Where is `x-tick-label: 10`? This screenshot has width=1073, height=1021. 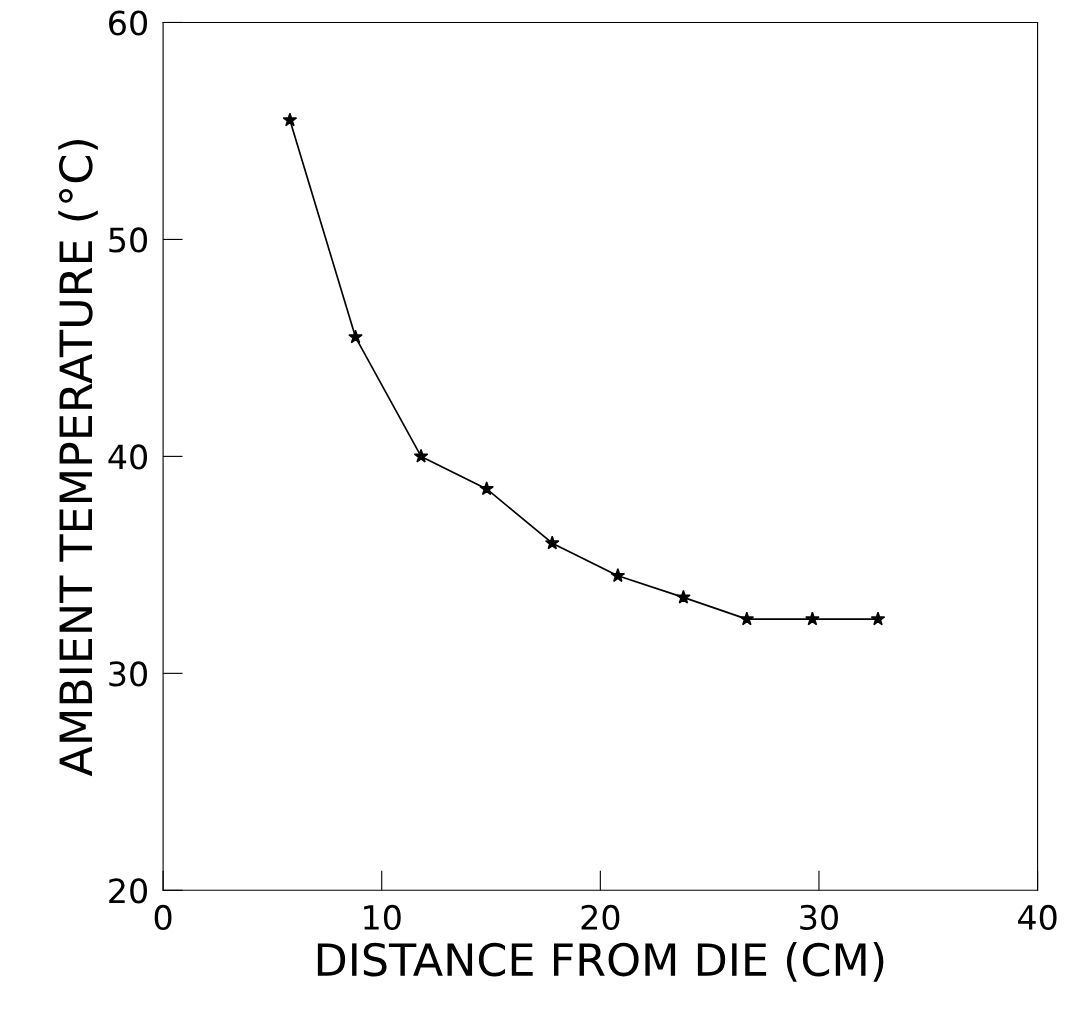
x-tick-label: 10 is located at coordinates (382, 917).